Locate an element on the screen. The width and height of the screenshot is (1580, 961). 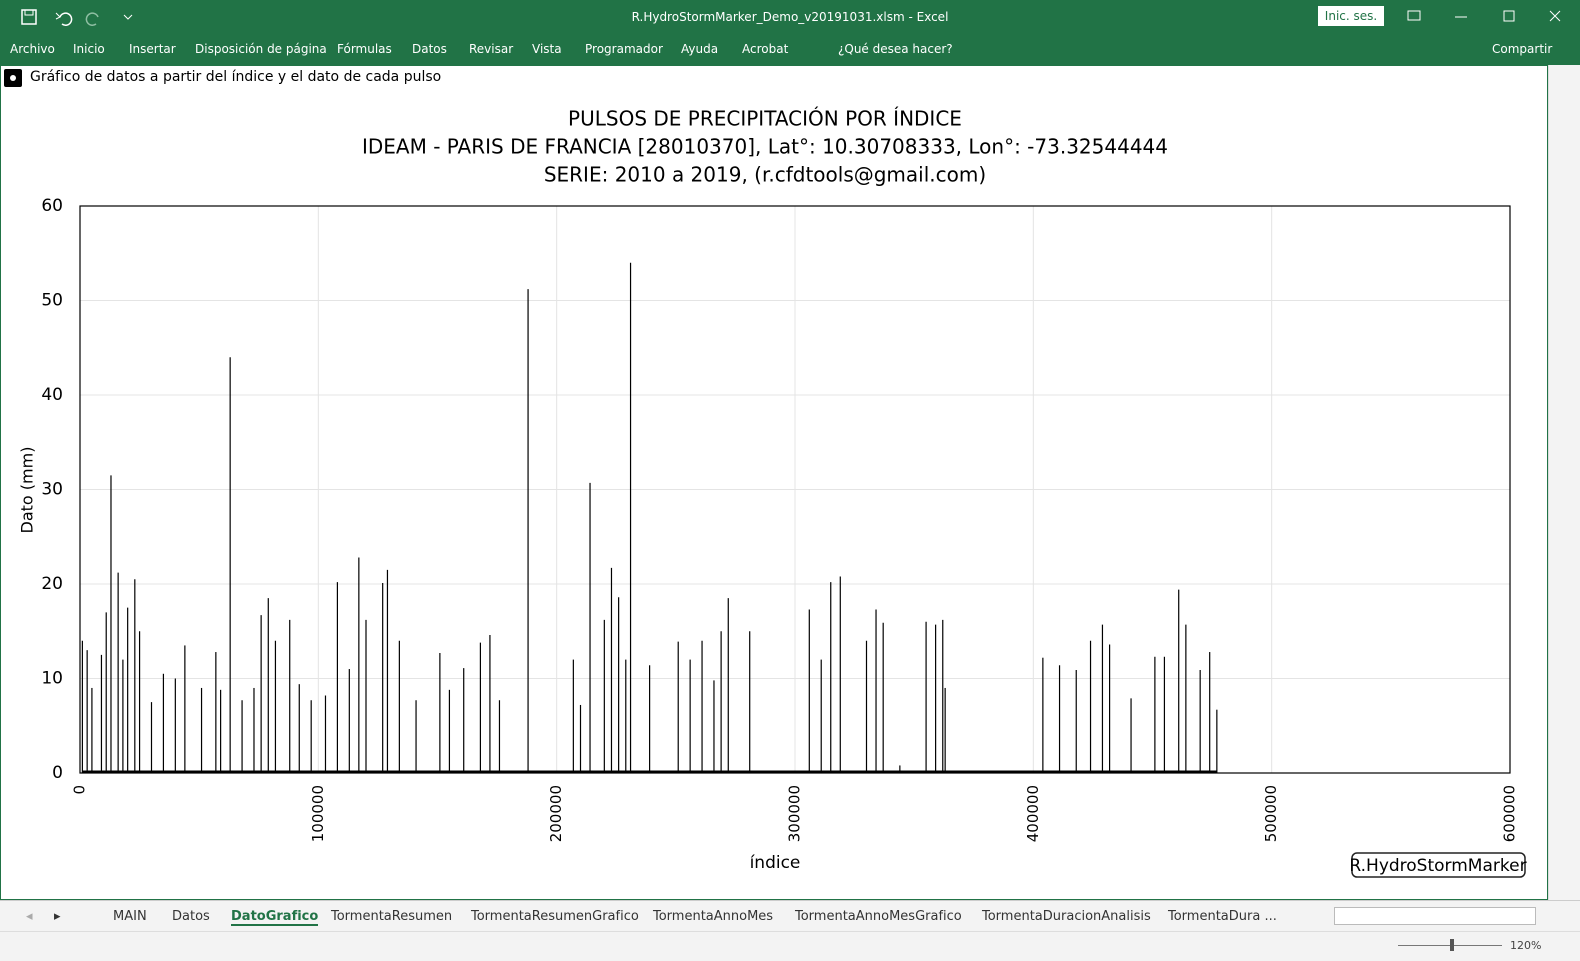
ribbon-tab: Disposición de página is located at coordinates (261, 49).